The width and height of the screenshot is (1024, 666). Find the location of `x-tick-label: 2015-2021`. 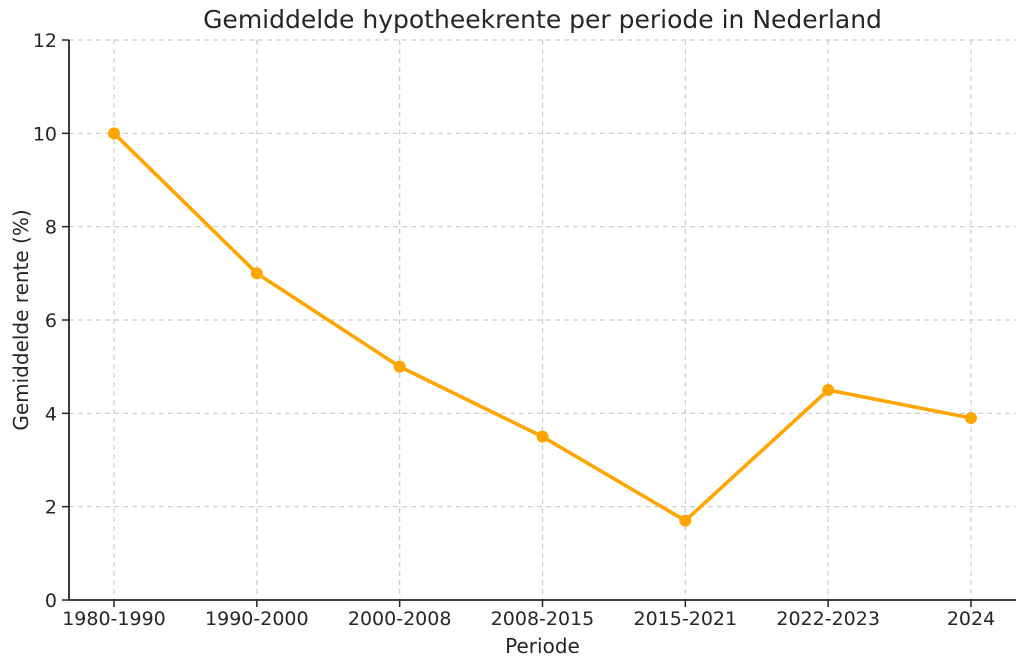

x-tick-label: 2015-2021 is located at coordinates (686, 619).